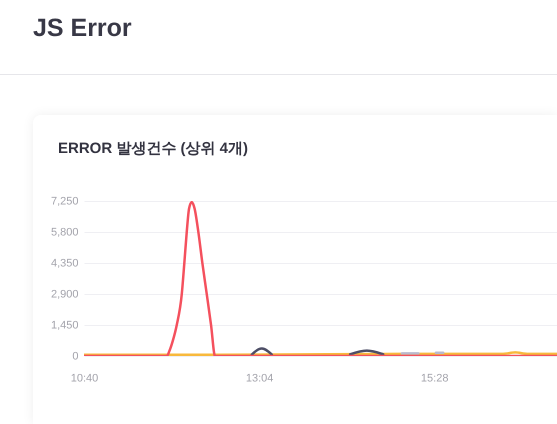 This screenshot has height=424, width=557. What do you see at coordinates (64, 294) in the screenshot?
I see `y-tick-label: 2,900` at bounding box center [64, 294].